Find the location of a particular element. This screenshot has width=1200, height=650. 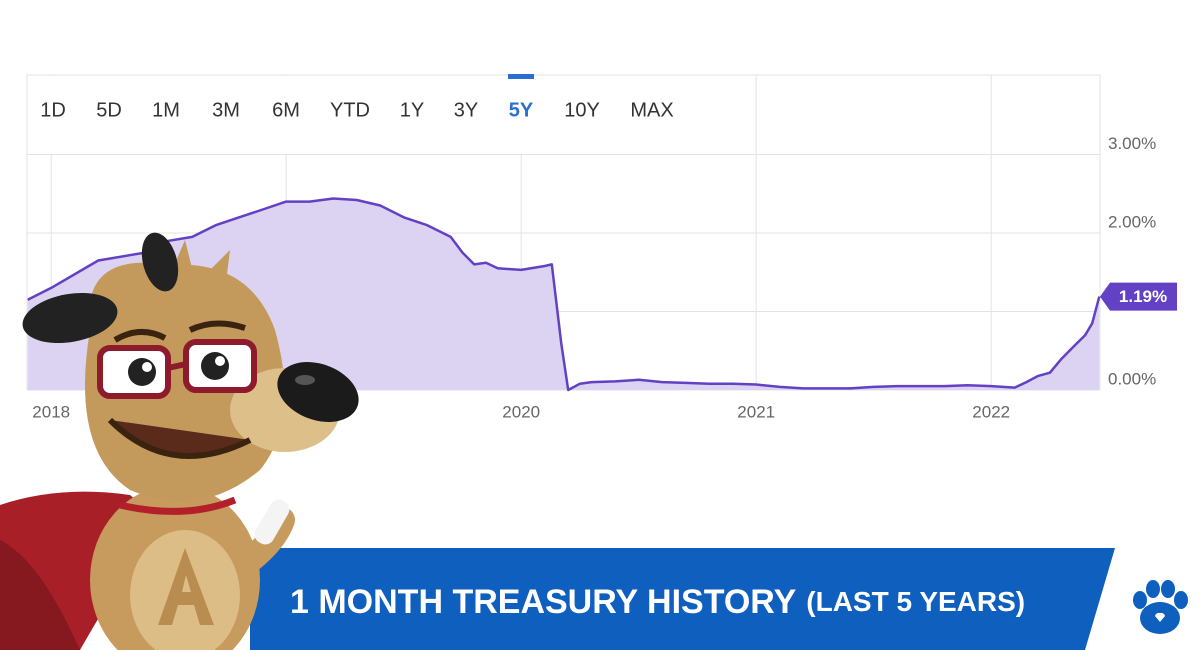

range-button: YTD is located at coordinates (350, 110).